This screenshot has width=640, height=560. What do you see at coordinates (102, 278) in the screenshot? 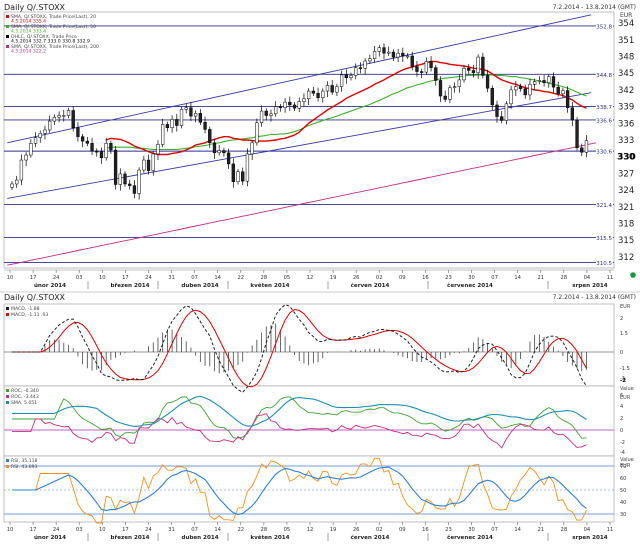
I see `x-axis-tick-label: 10` at bounding box center [102, 278].